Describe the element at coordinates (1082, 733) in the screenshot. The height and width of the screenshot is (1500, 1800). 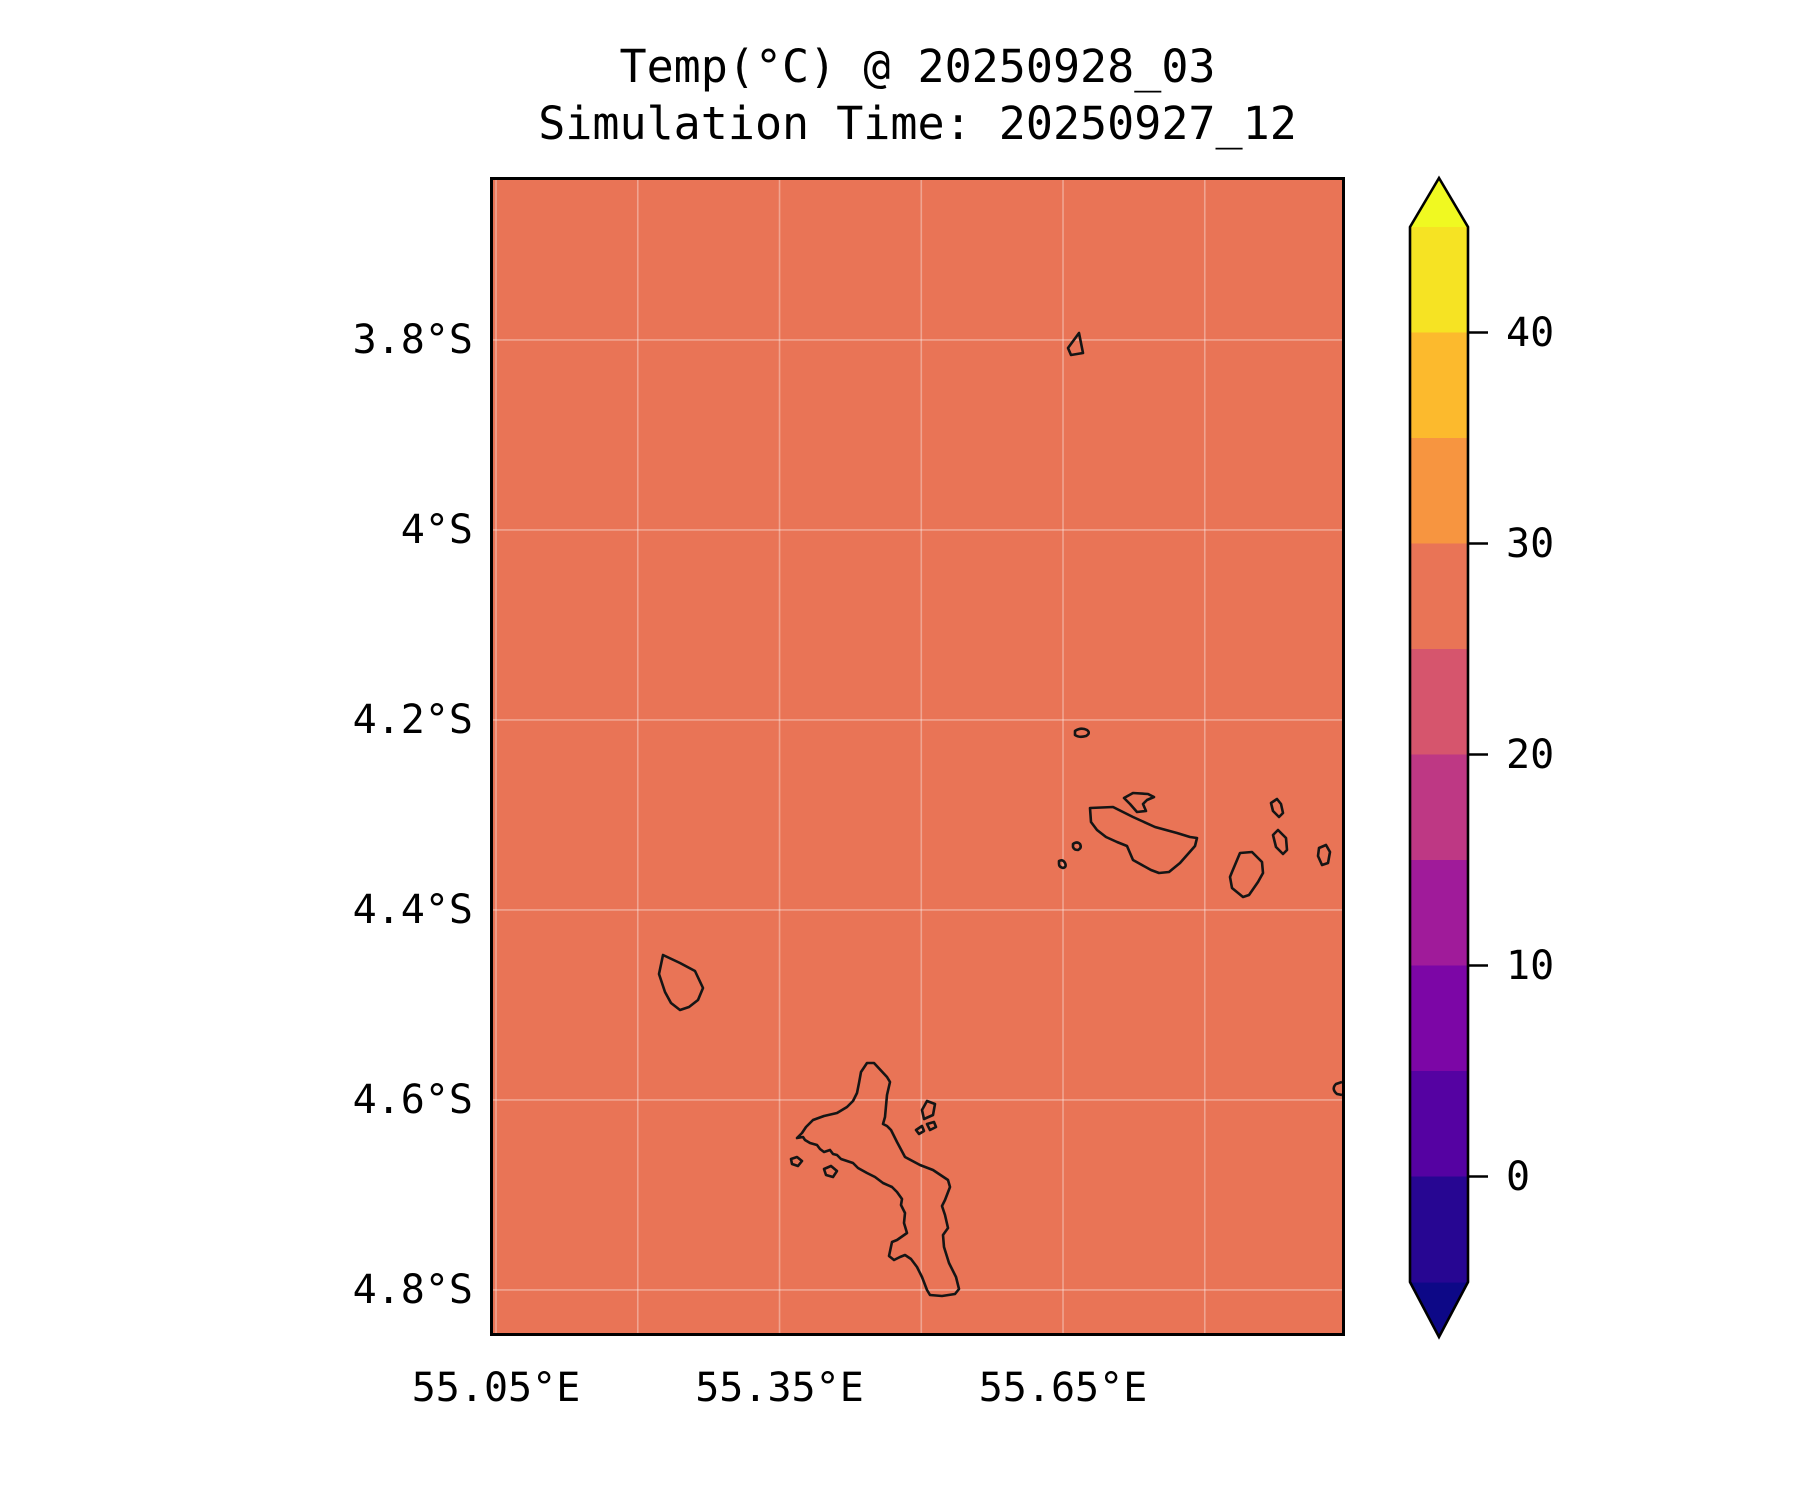
I see `coastline-islet-lens` at that location.